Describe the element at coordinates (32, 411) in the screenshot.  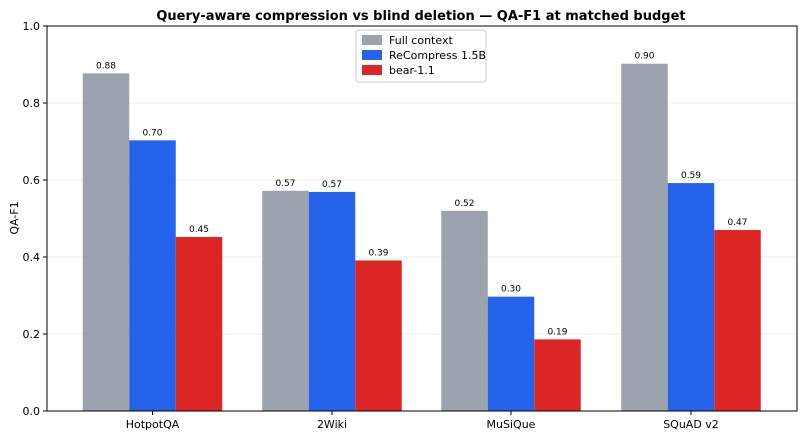
I see `y-tick-label: 0.0` at that location.